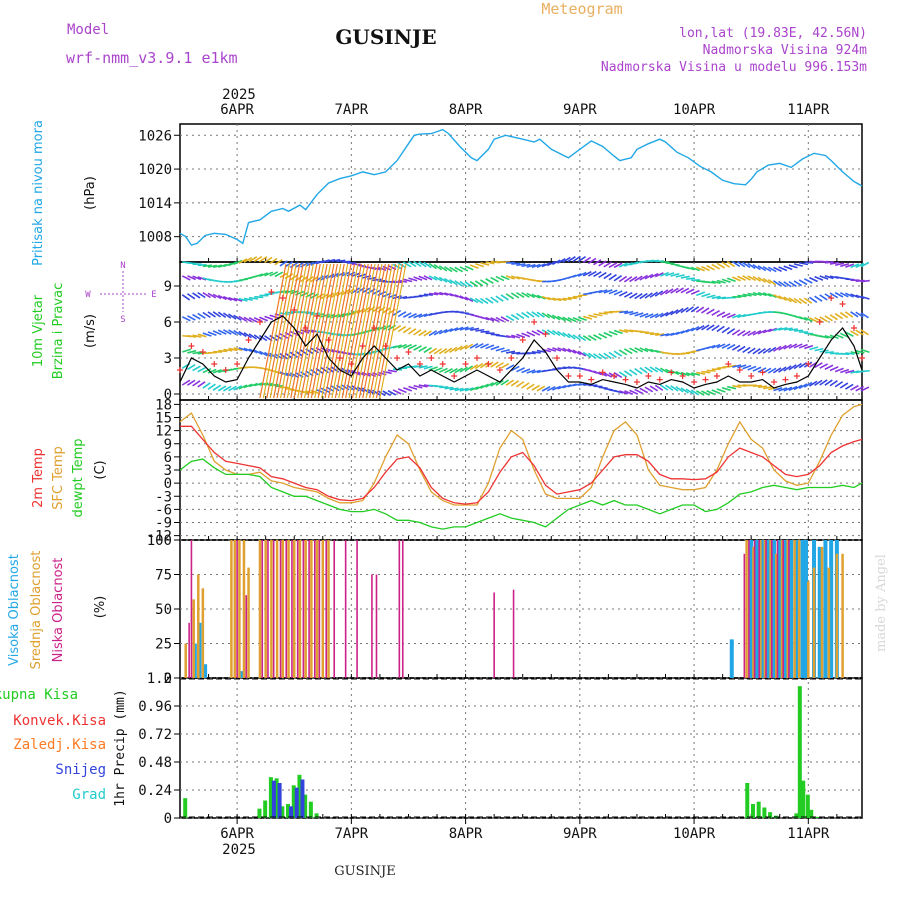  What do you see at coordinates (364, 871) in the screenshot?
I see `footer-location: GUSINJE` at bounding box center [364, 871].